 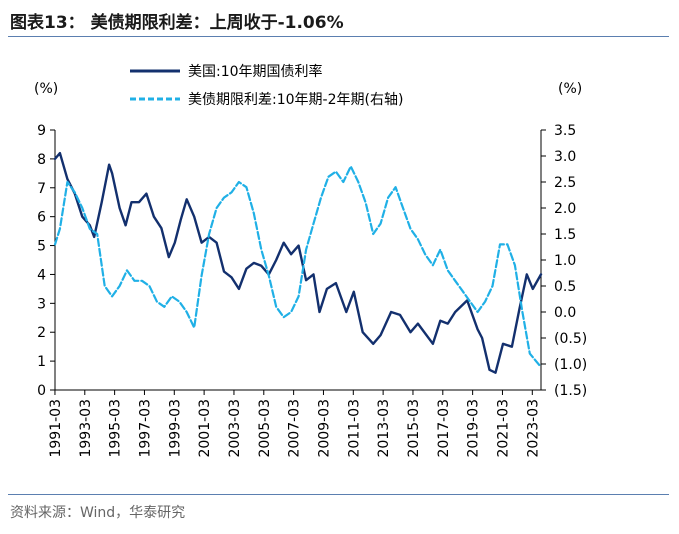 I want to click on left-tick-label: 7, so click(x=41, y=189).